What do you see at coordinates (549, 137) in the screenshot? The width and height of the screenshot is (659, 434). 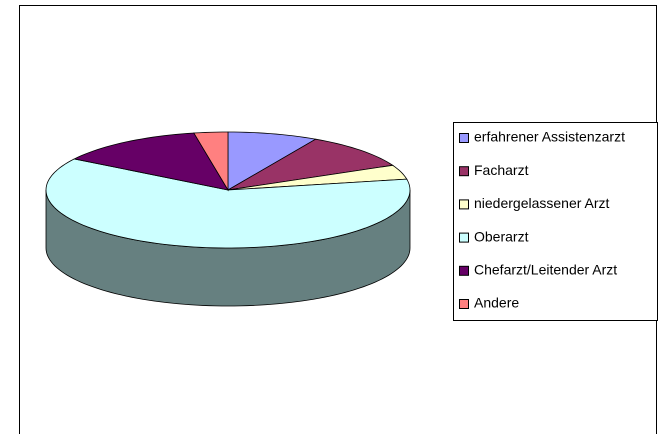 I see `legend-label: erfahrener Assistenzarzt` at bounding box center [549, 137].